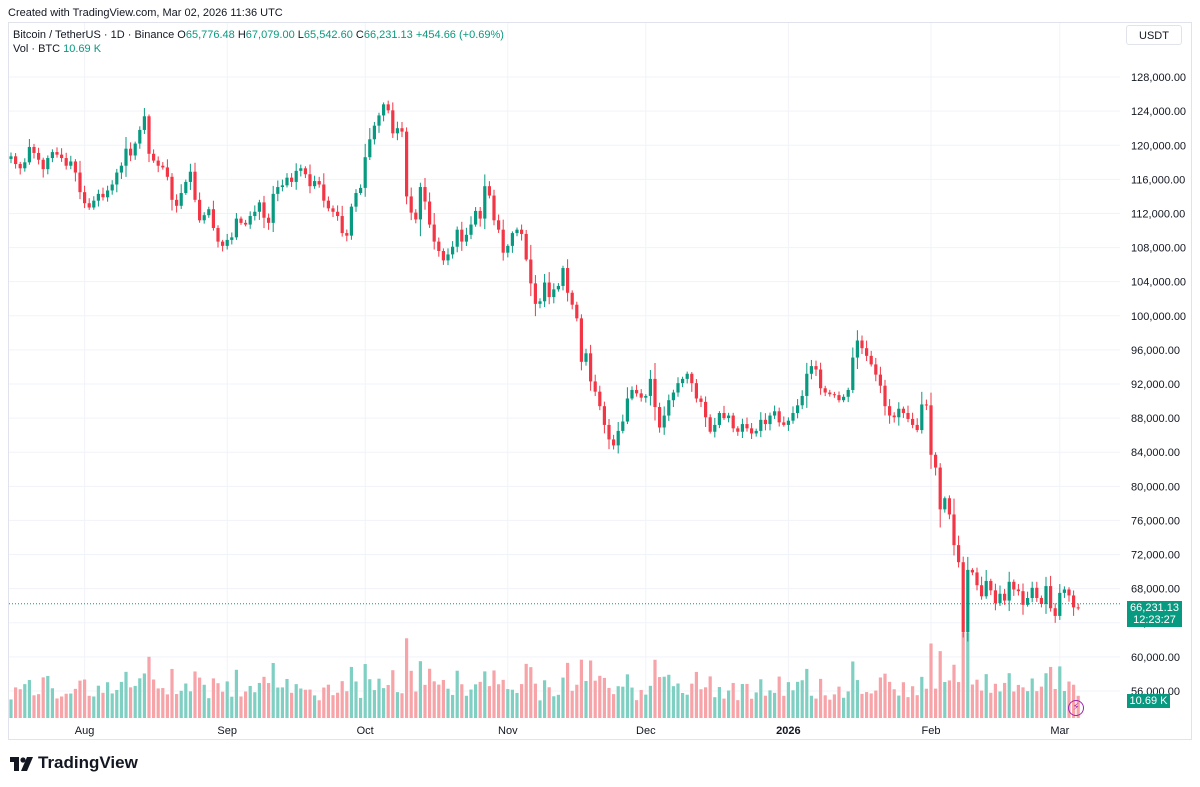 The image size is (1200, 787). What do you see at coordinates (94, 35) in the screenshot?
I see `symbol-name: Bitcoin / TetherUS · 1D · Binance` at bounding box center [94, 35].